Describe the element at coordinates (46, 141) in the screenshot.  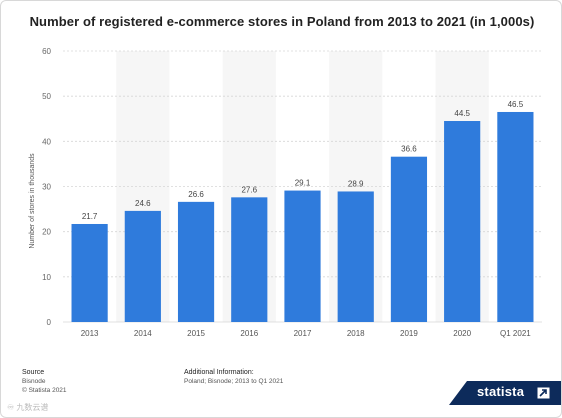
I see `y-tick-label: 40` at that location.